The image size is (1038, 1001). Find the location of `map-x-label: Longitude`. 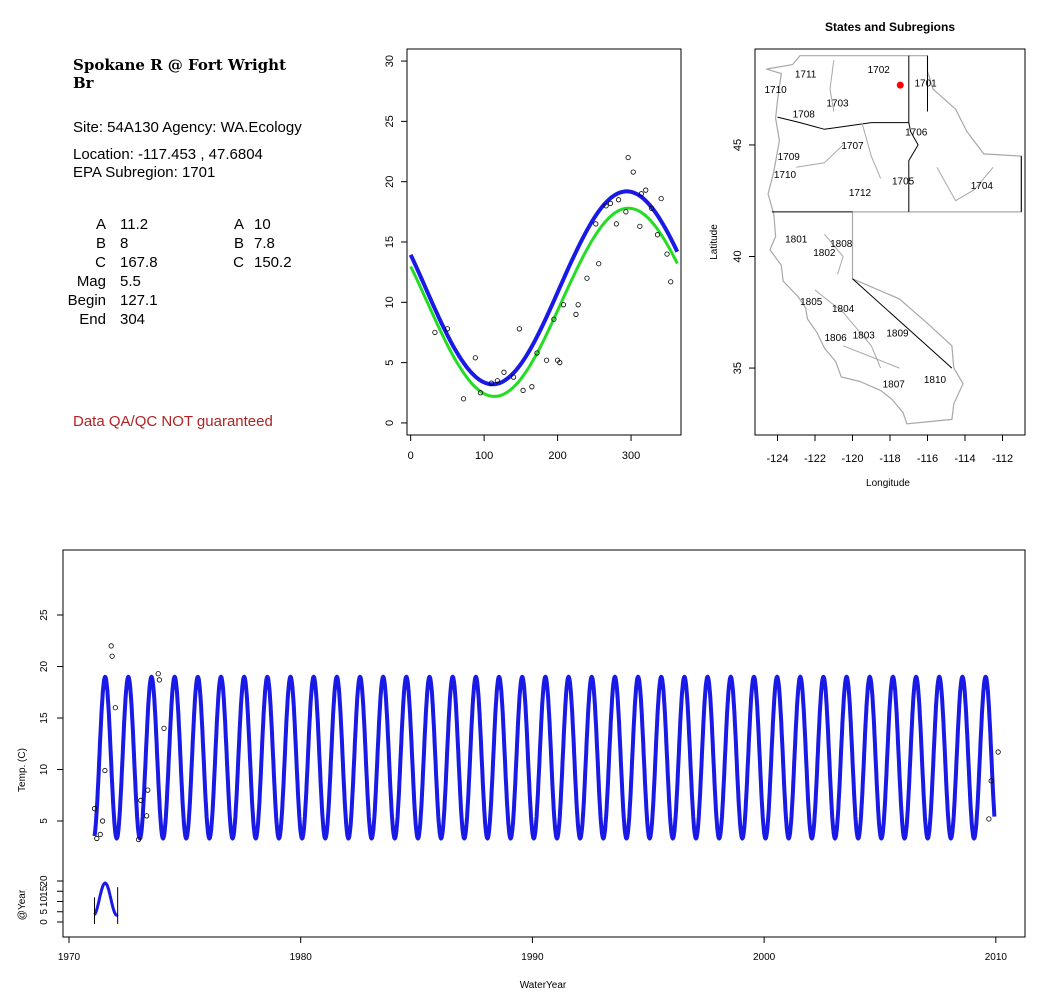

map-x-label: Longitude is located at coordinates (888, 483).